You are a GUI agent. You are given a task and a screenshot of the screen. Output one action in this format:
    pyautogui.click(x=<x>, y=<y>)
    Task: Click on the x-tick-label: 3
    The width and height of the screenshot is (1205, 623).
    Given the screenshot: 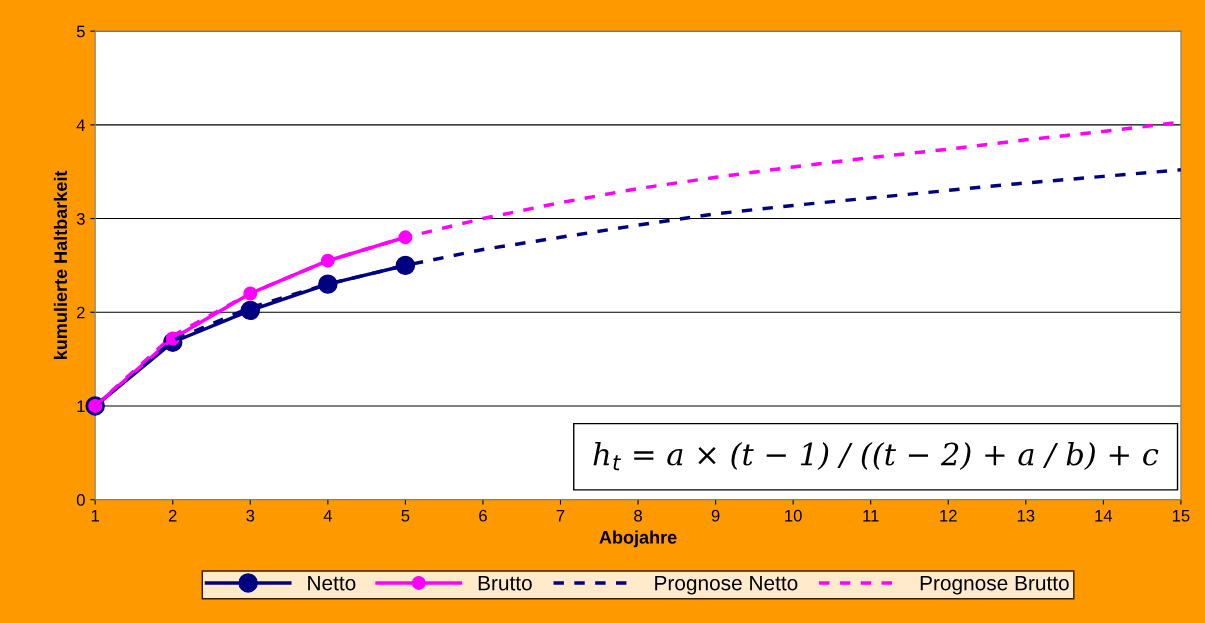 What is the action you would take?
    pyautogui.click(x=250, y=515)
    